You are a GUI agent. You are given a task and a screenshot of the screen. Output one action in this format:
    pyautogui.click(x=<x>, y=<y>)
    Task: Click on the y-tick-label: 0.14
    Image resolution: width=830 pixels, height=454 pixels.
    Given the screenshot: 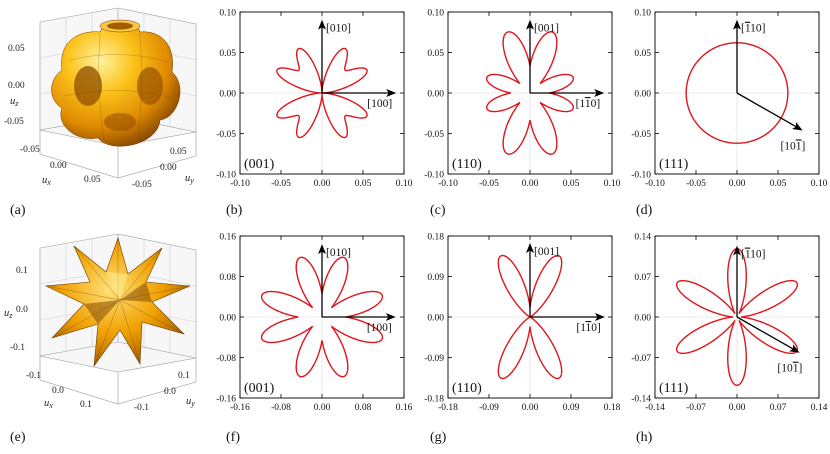 What is the action you would take?
    pyautogui.click(x=642, y=238)
    